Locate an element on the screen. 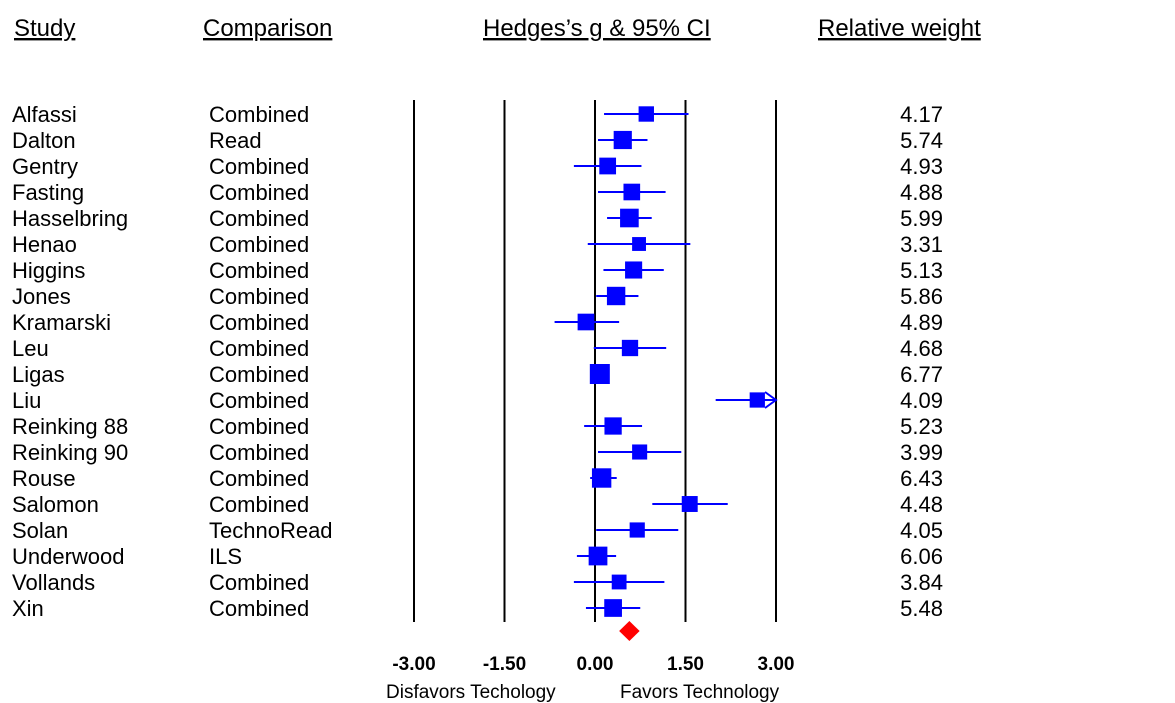 The width and height of the screenshot is (1175, 703). xlabel-disfavors: Disfavors Techology is located at coordinates (471, 692).